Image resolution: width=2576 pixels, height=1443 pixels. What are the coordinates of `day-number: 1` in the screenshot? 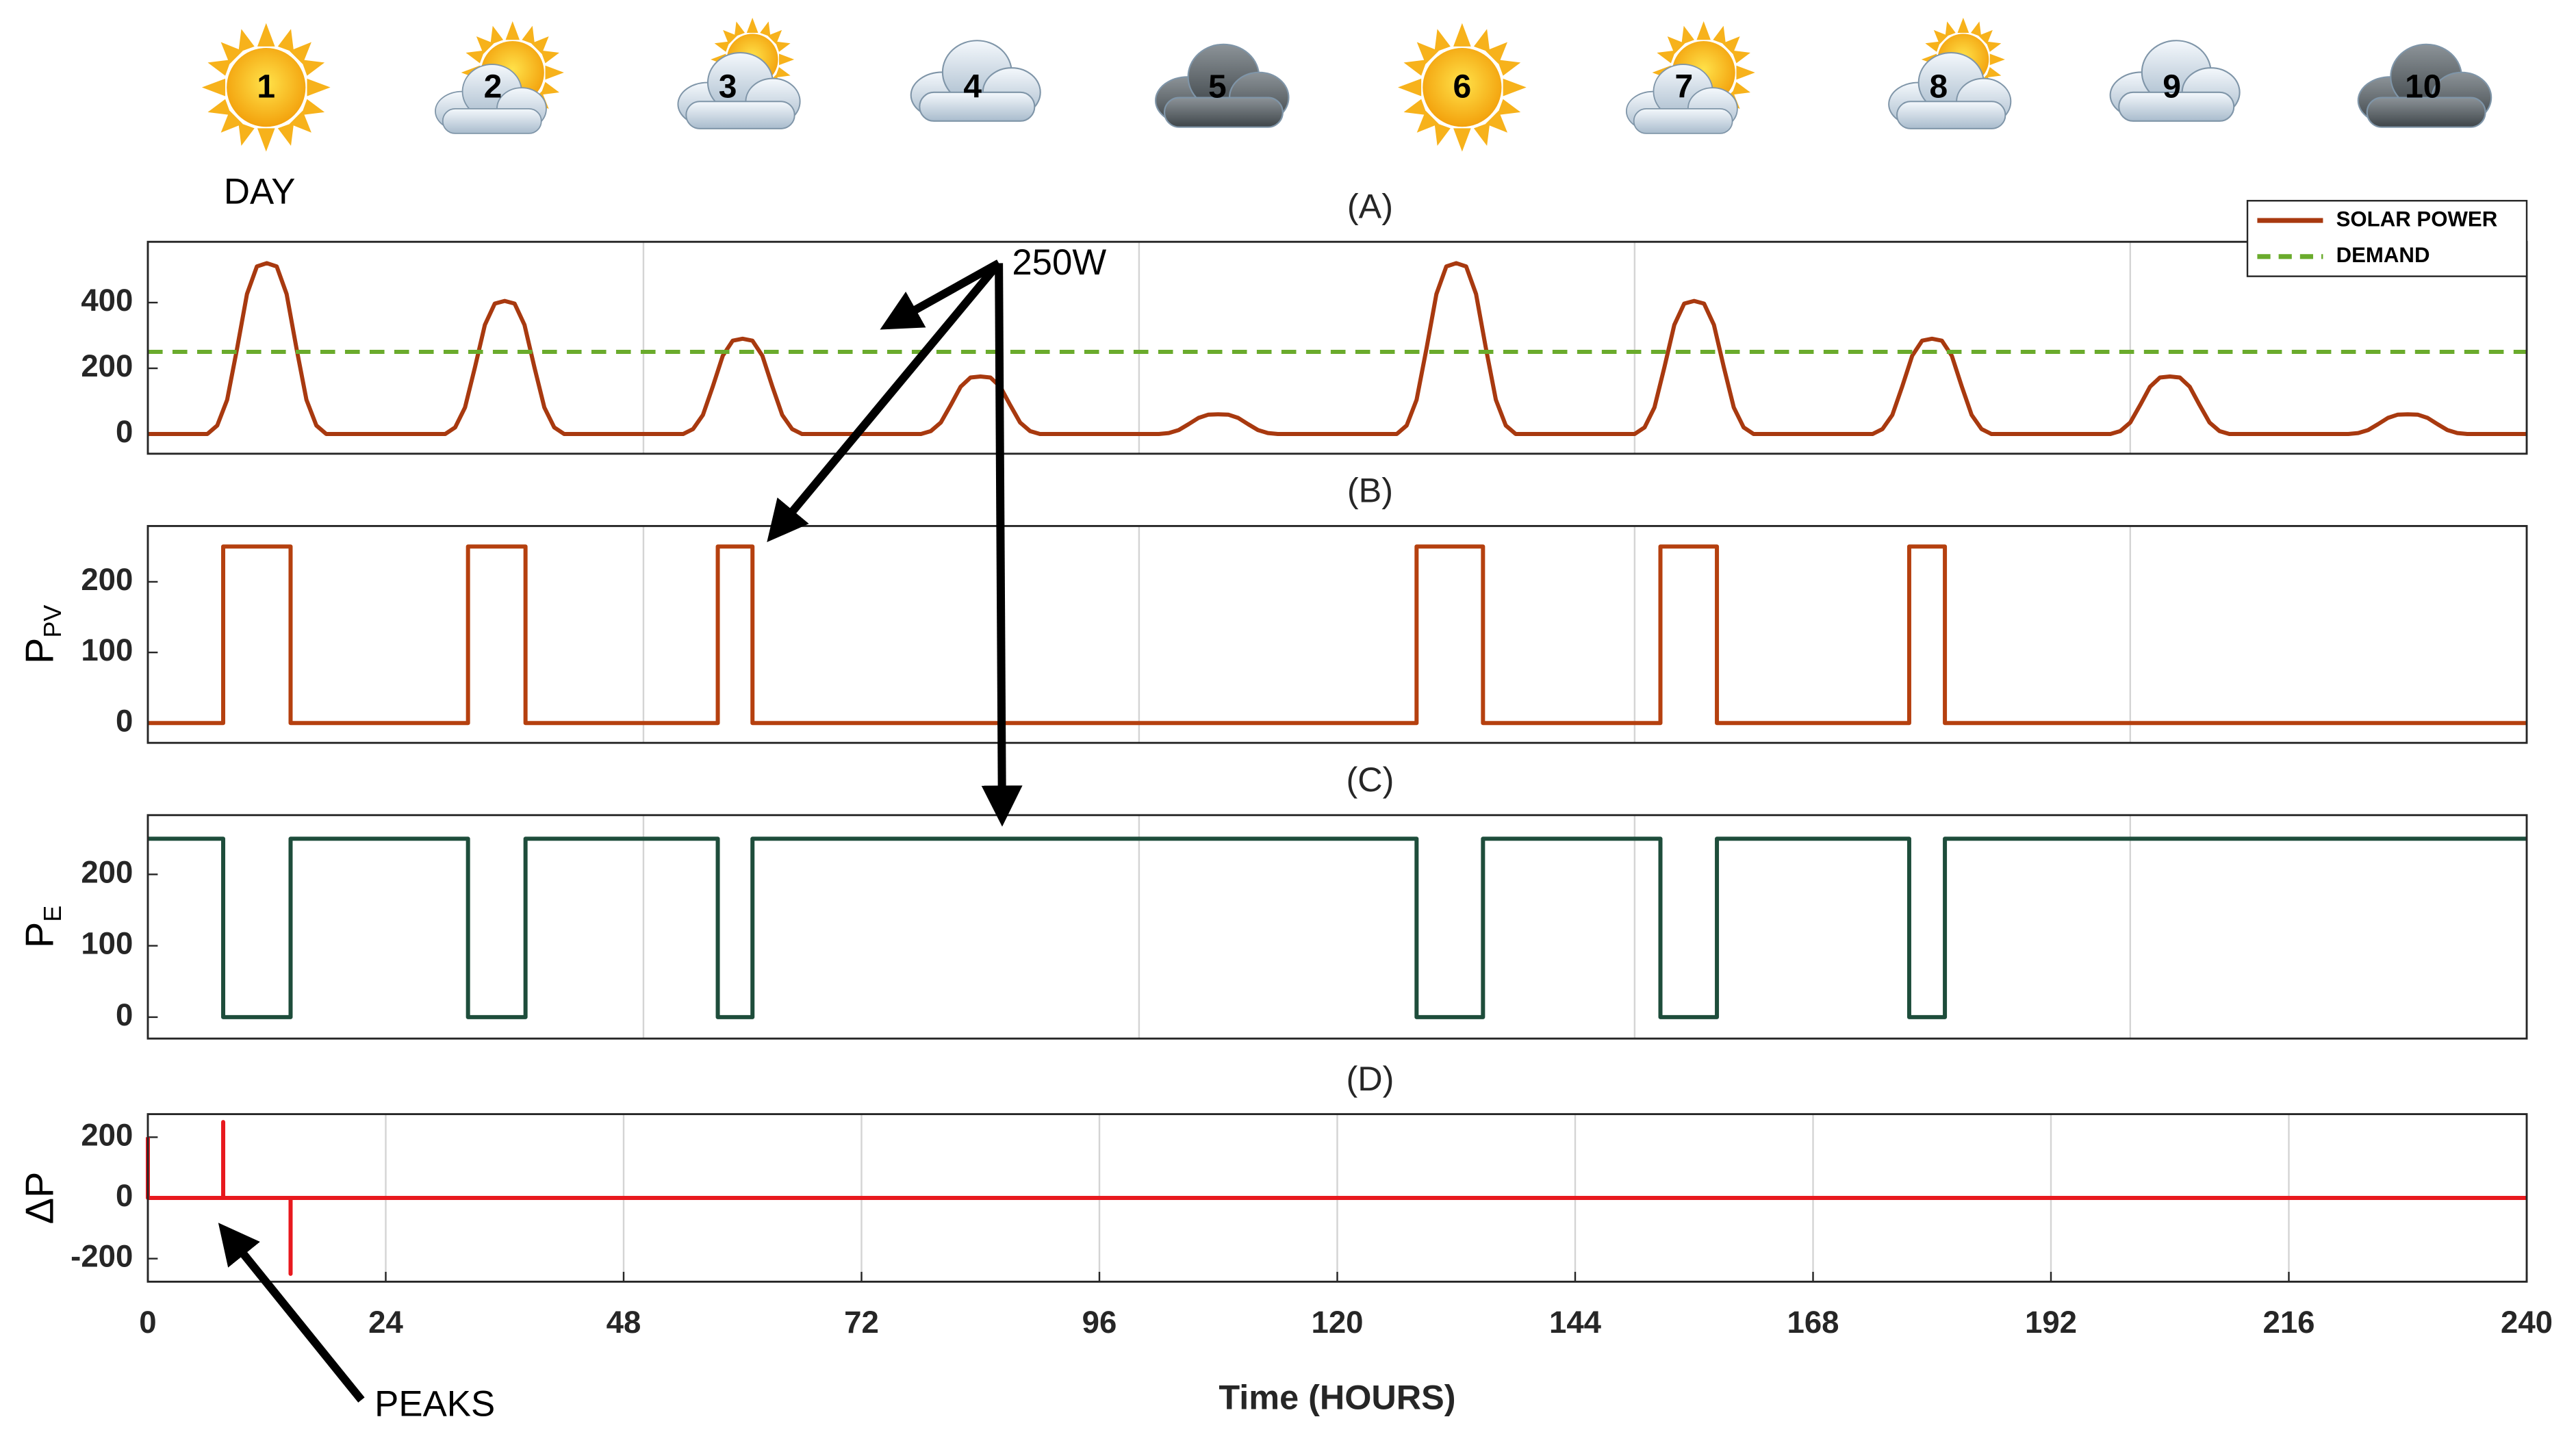 It's located at (266, 87).